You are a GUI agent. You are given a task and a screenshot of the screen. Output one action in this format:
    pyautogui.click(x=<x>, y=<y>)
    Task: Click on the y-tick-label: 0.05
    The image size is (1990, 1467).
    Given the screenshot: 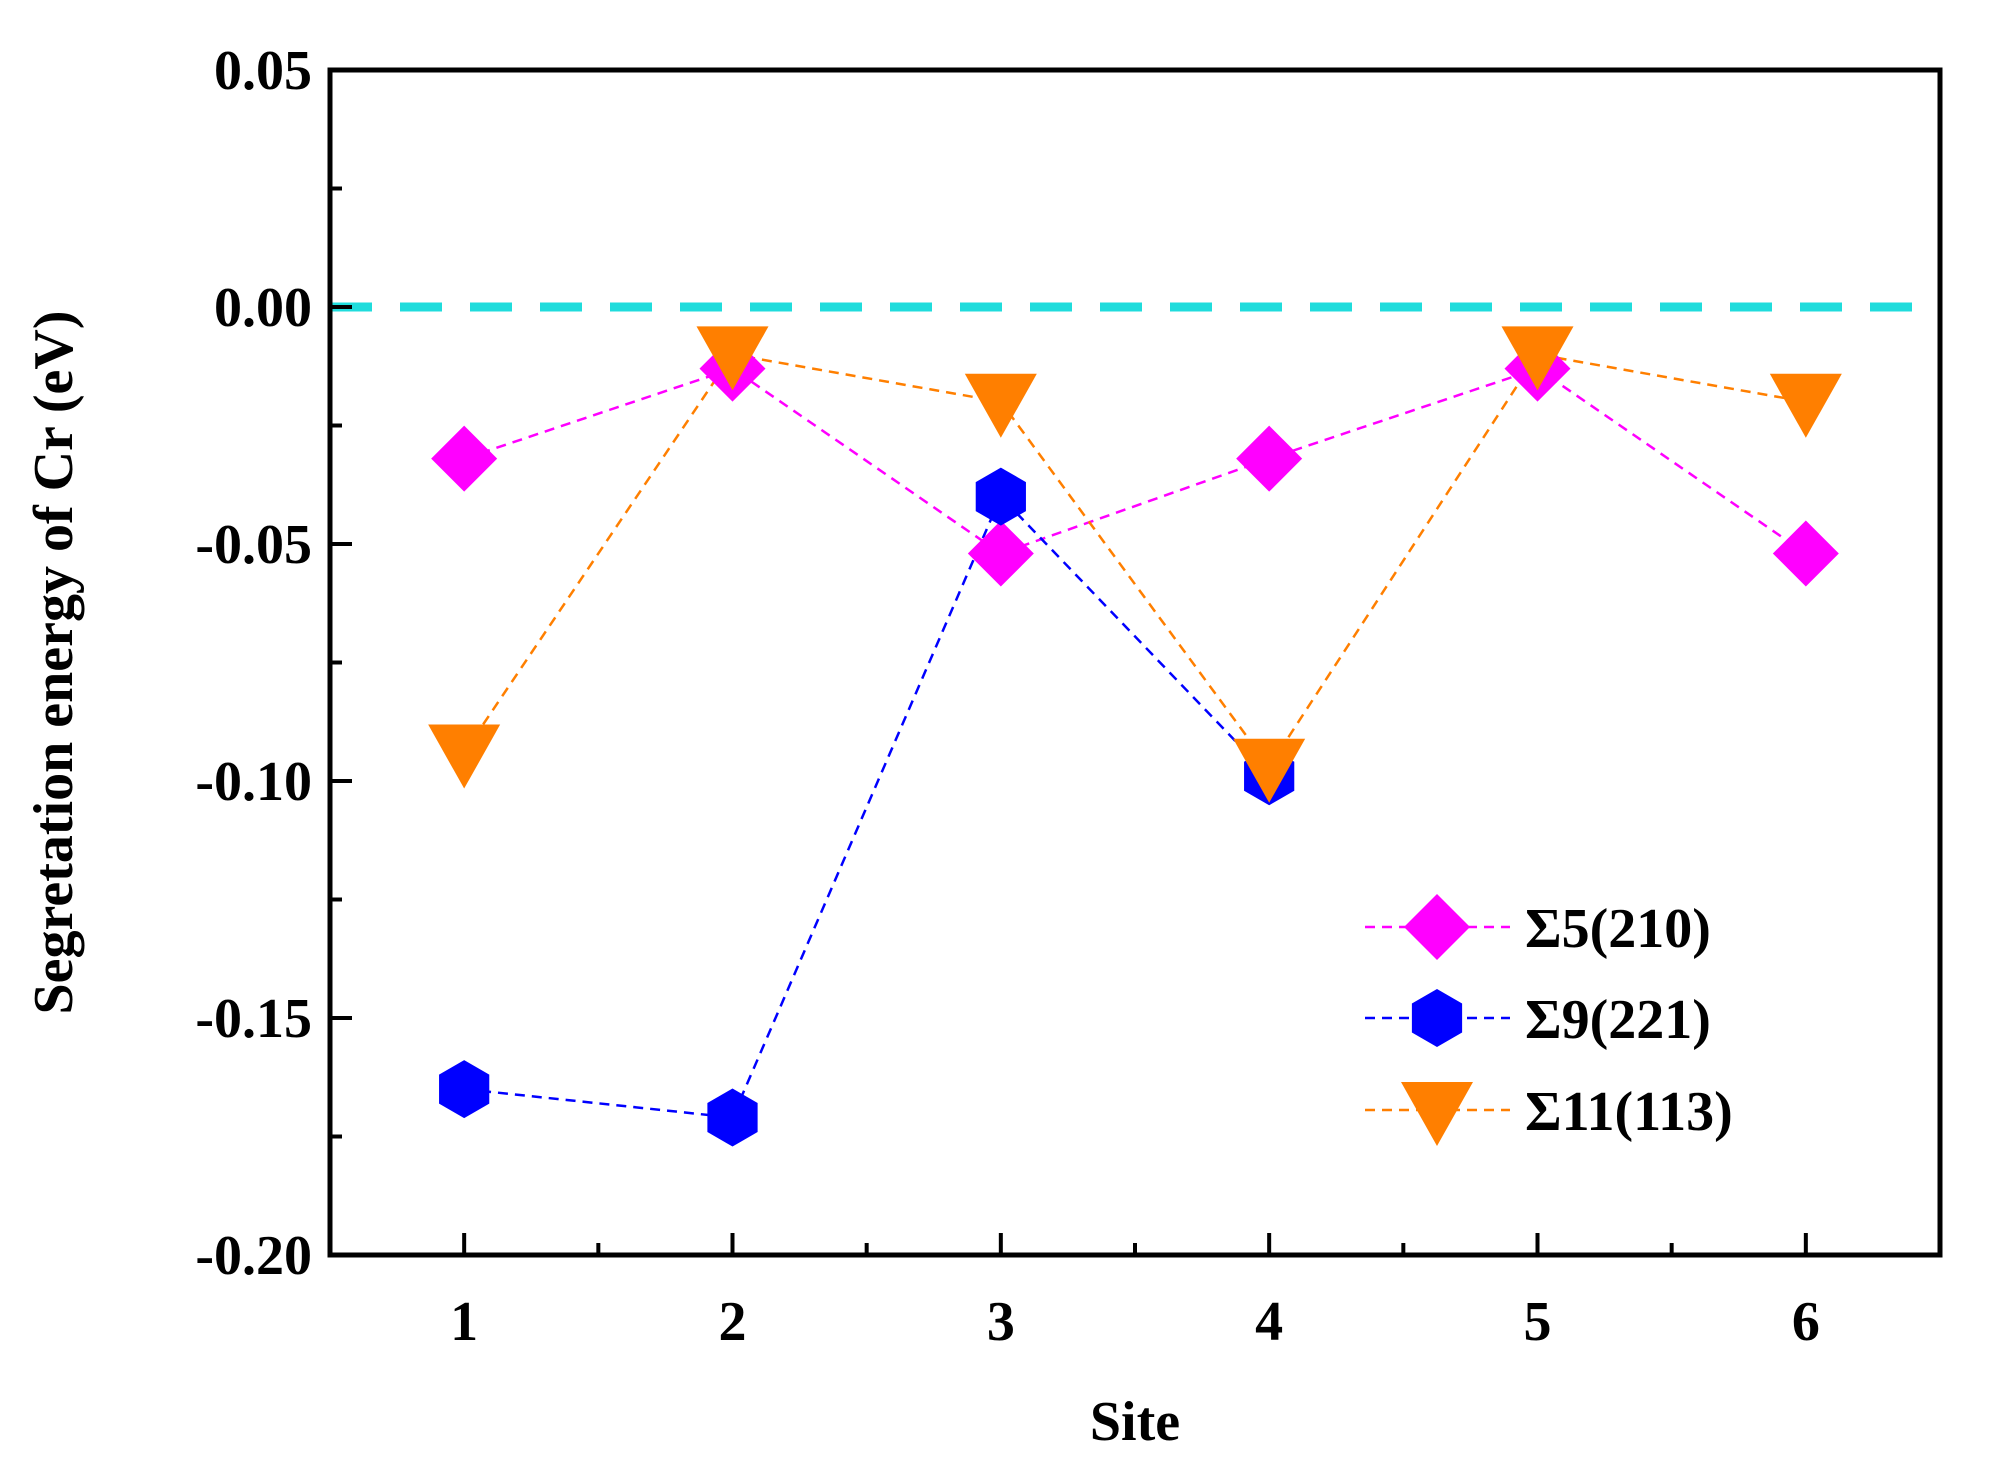 What is the action you would take?
    pyautogui.click(x=263, y=71)
    